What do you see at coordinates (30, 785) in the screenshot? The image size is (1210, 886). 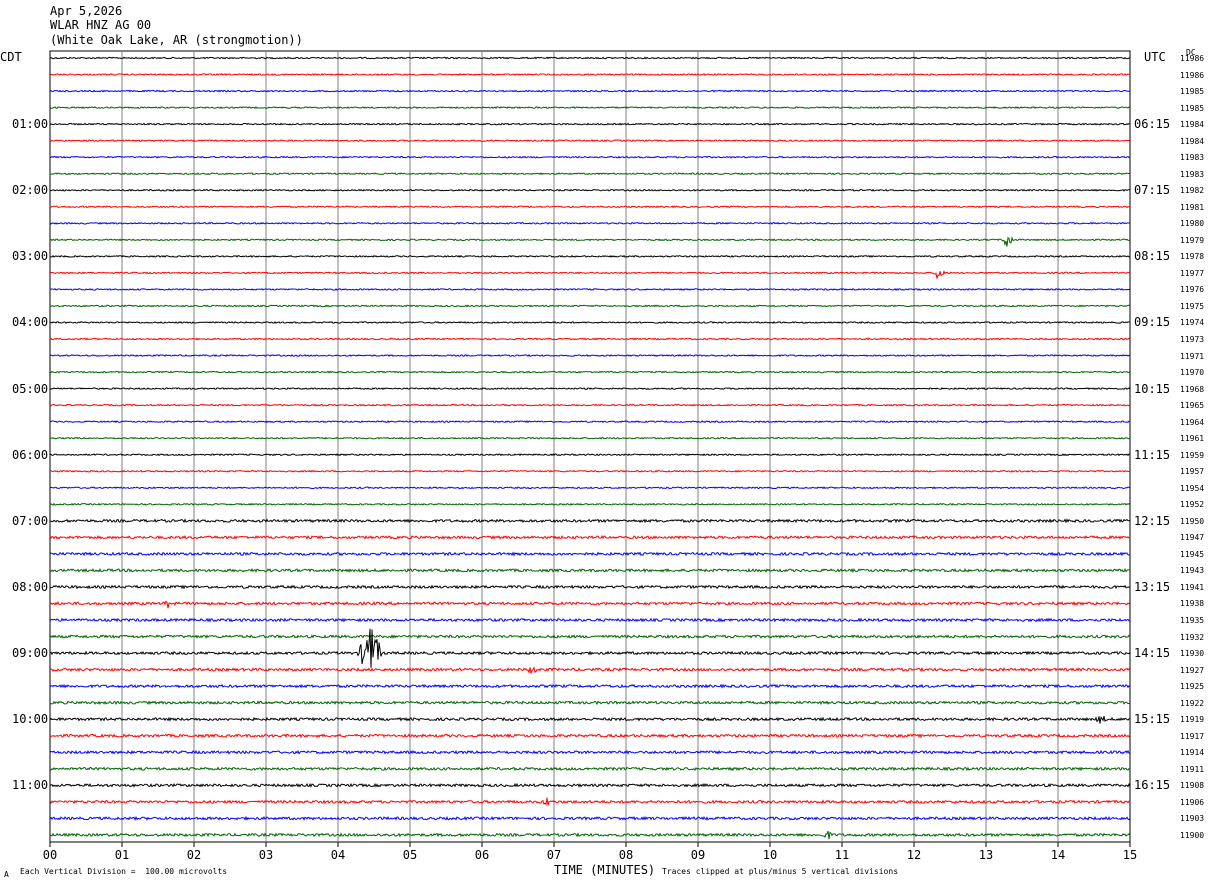 I see `left-hour-label: 11:00` at bounding box center [30, 785].